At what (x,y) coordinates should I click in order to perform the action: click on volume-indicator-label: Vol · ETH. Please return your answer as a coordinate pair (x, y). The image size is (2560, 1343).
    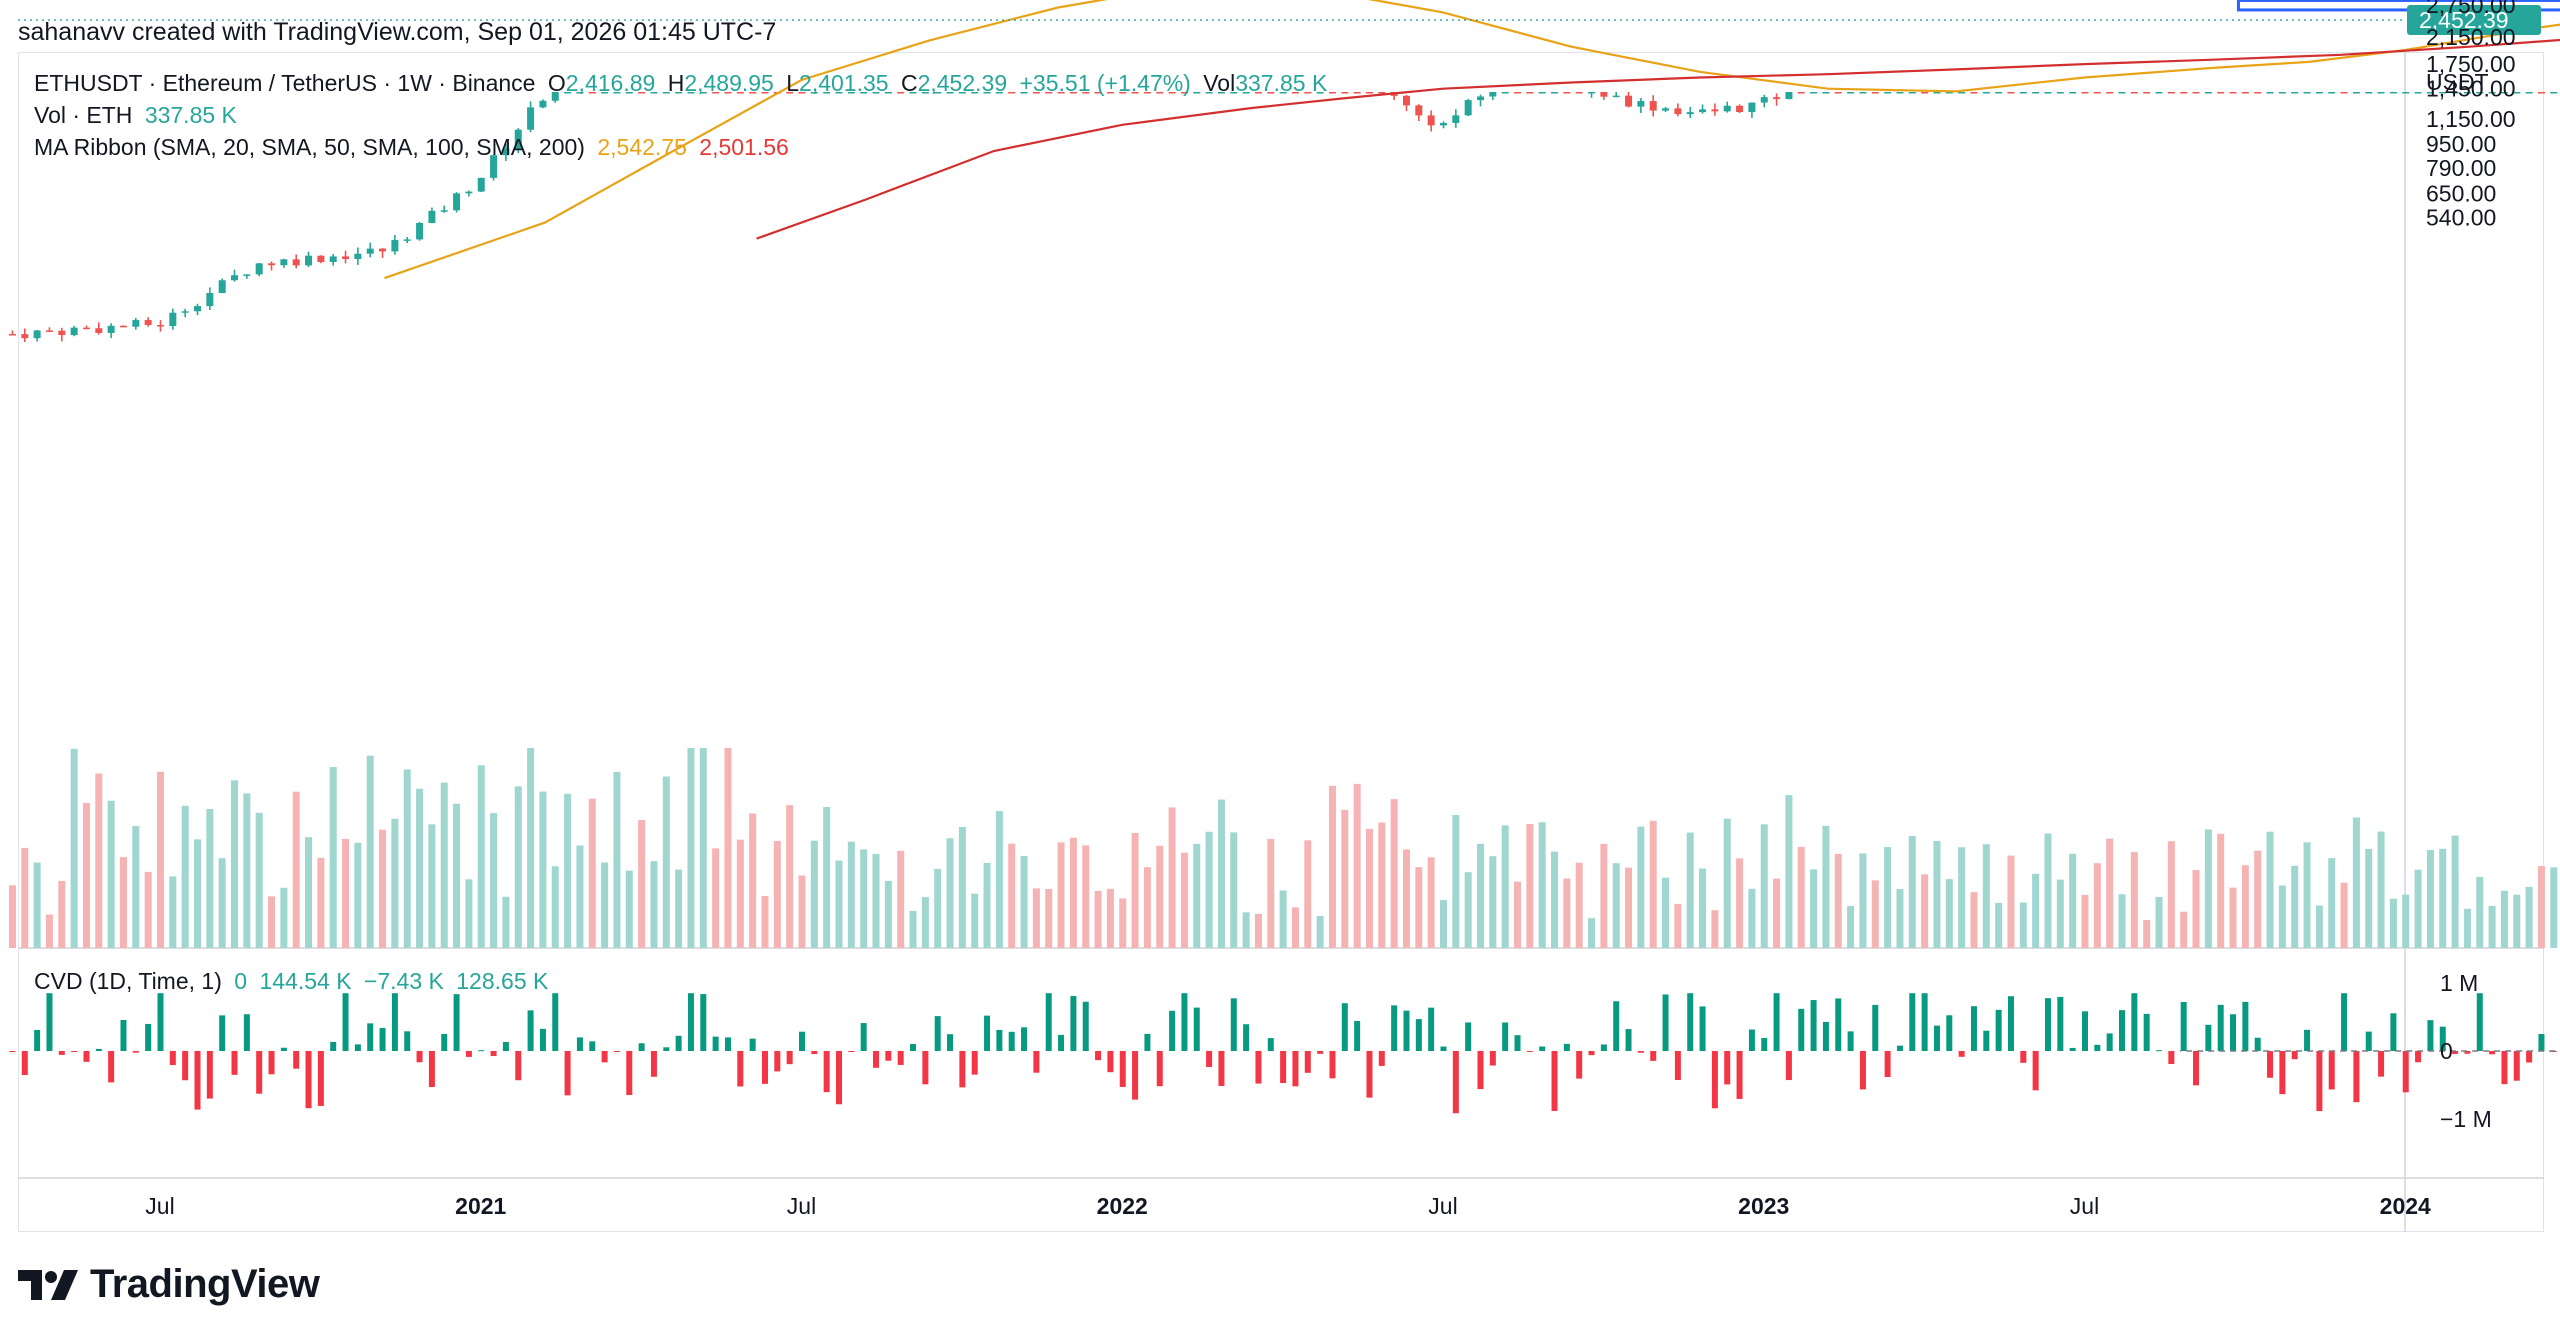
    Looking at the image, I should click on (83, 115).